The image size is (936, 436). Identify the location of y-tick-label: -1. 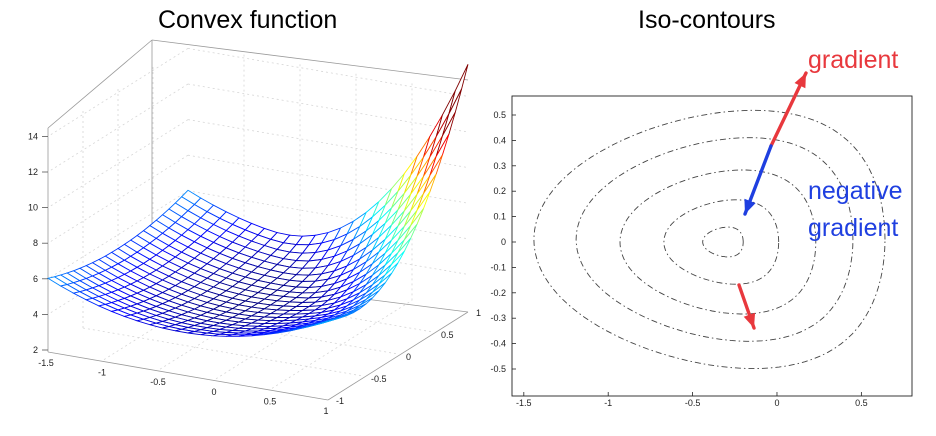
(340, 401).